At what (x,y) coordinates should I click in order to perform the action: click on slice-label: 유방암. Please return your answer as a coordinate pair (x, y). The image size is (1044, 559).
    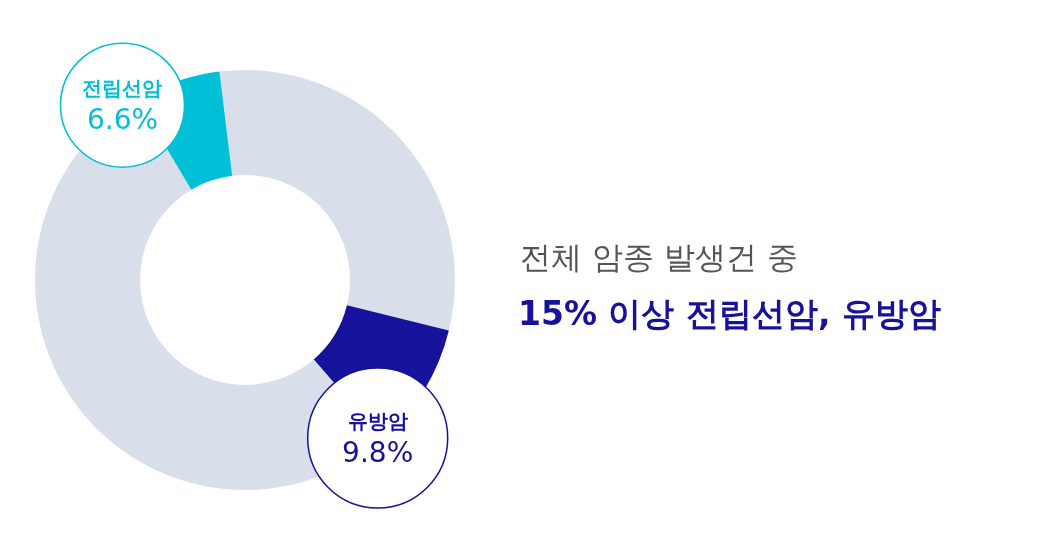
    Looking at the image, I should click on (377, 421).